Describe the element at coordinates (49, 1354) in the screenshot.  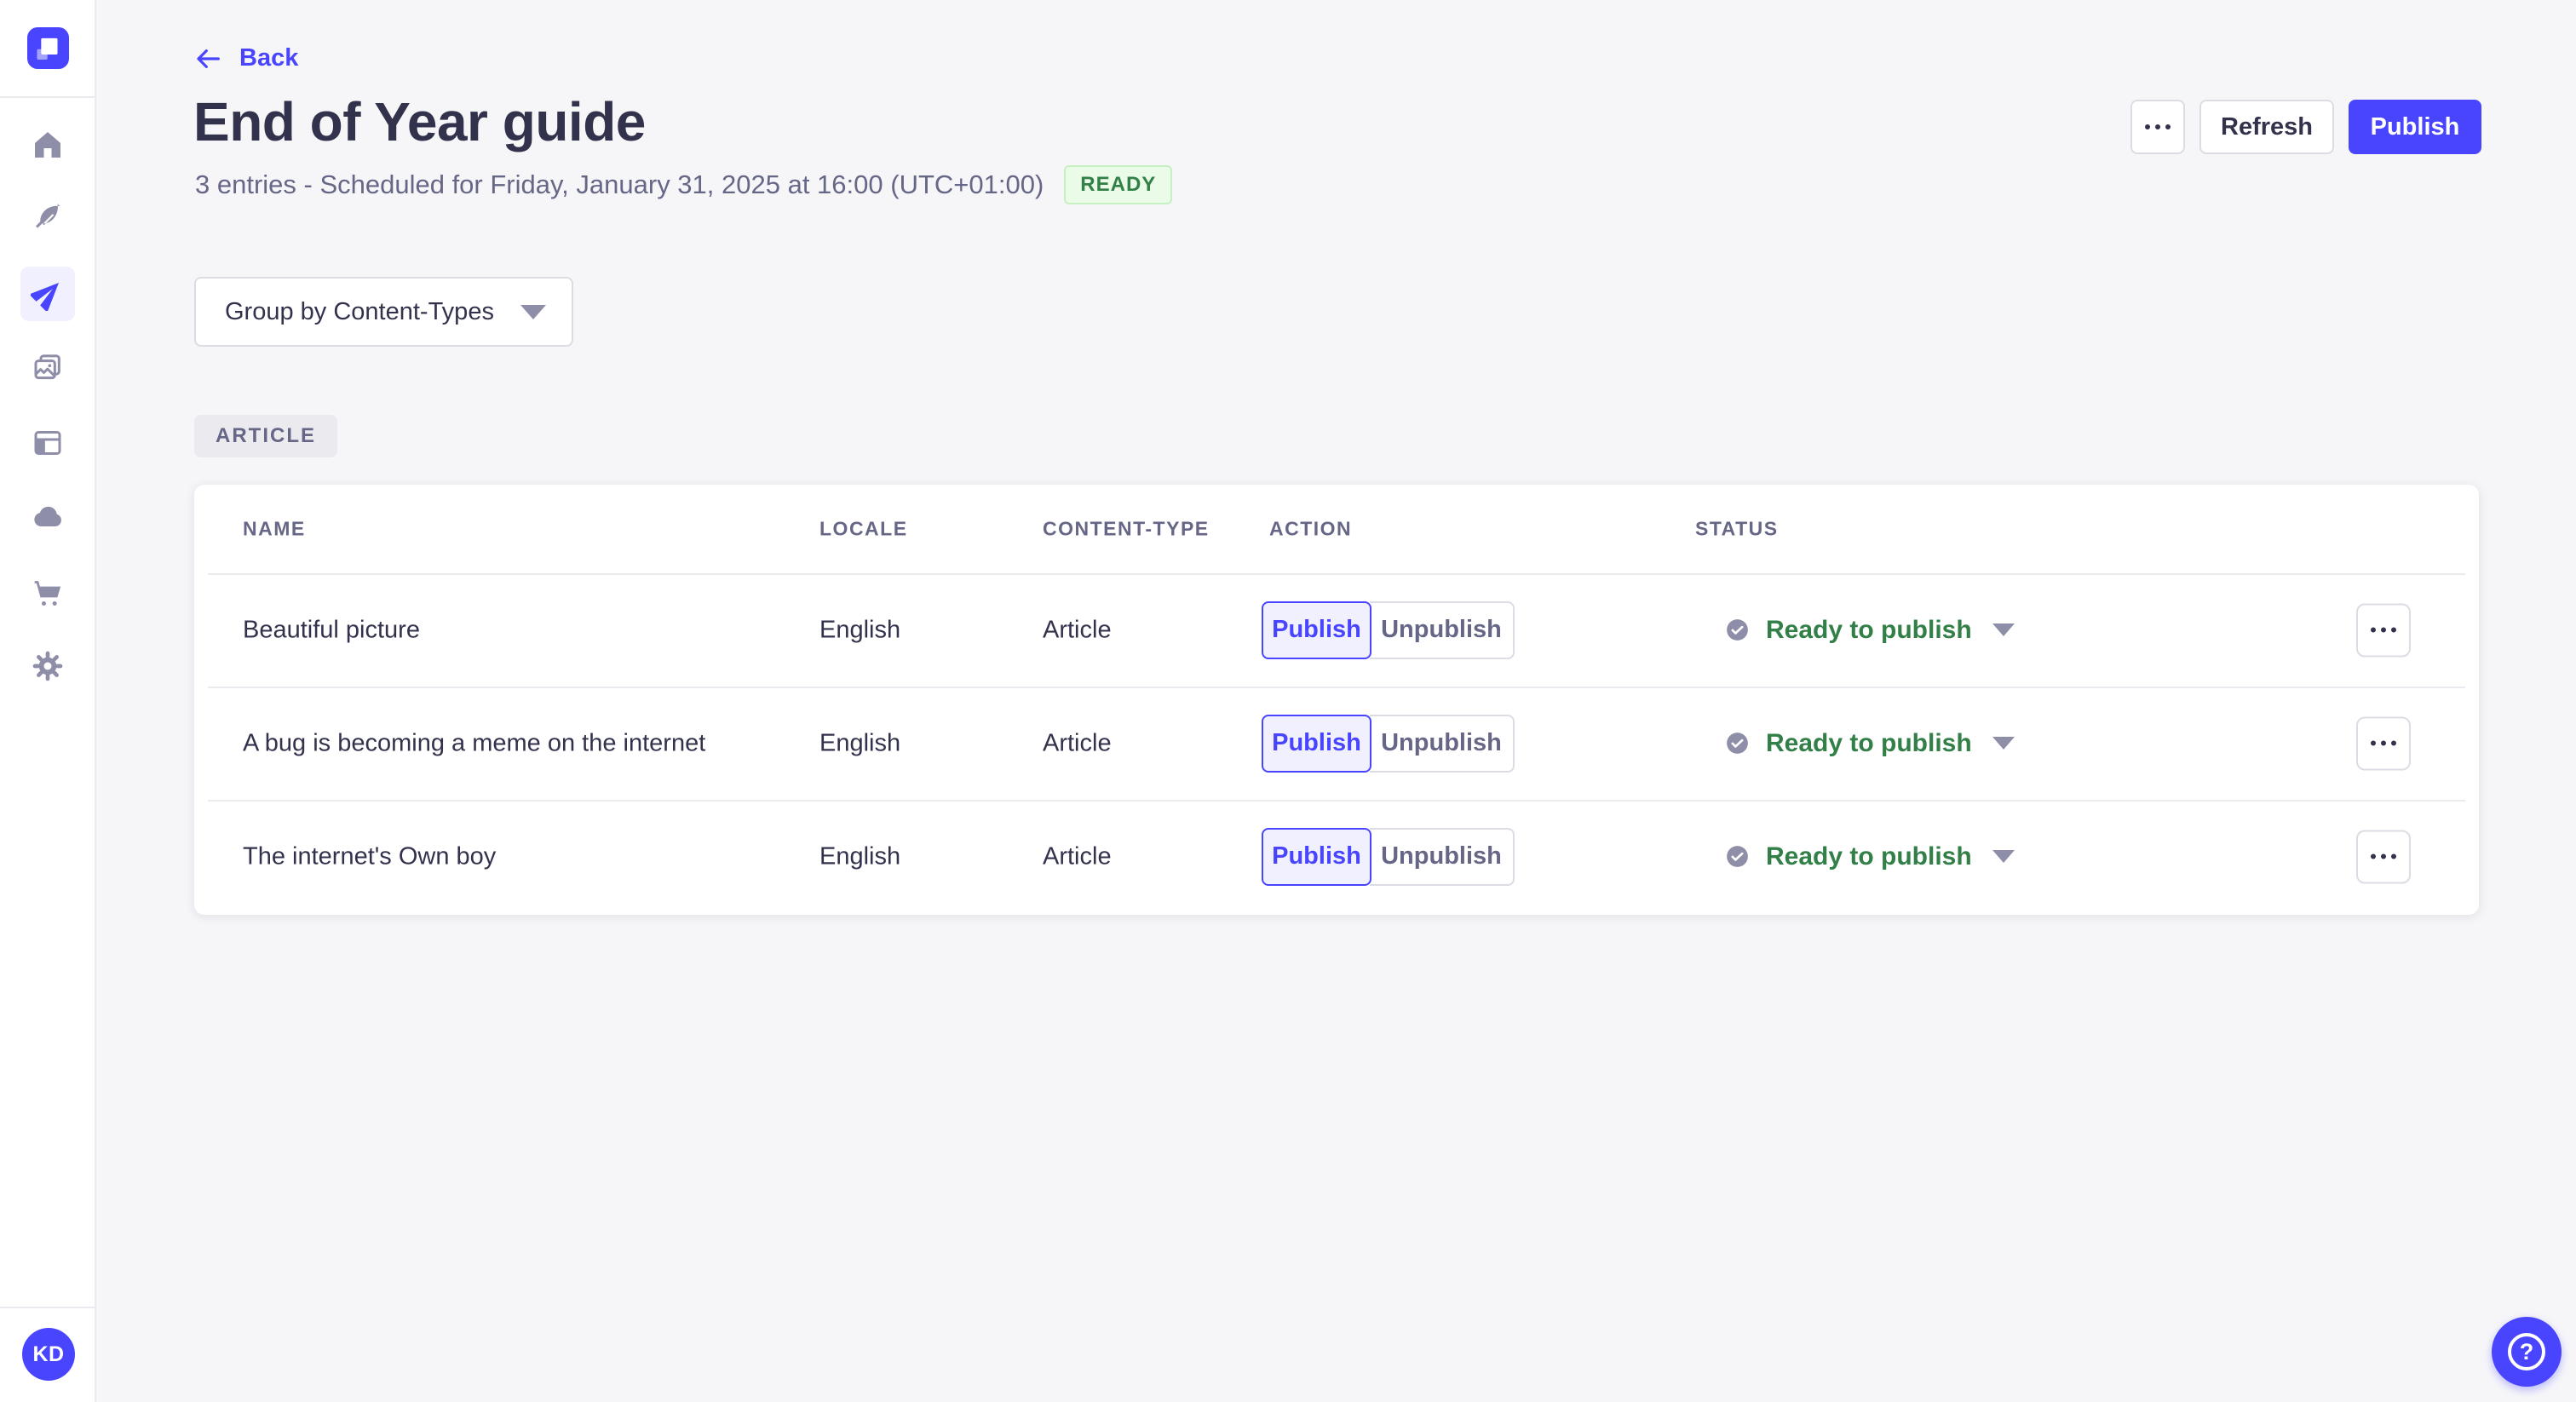
I see `user-avatar: KD` at that location.